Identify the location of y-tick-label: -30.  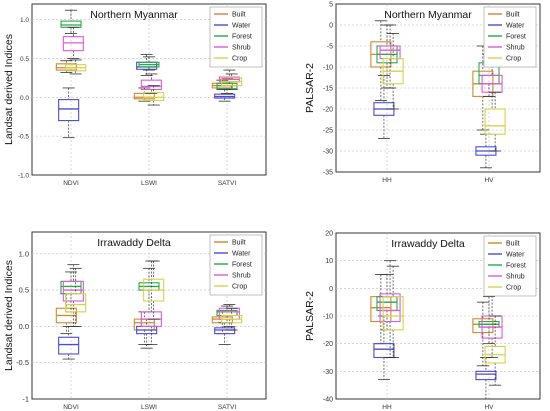
(328, 152).